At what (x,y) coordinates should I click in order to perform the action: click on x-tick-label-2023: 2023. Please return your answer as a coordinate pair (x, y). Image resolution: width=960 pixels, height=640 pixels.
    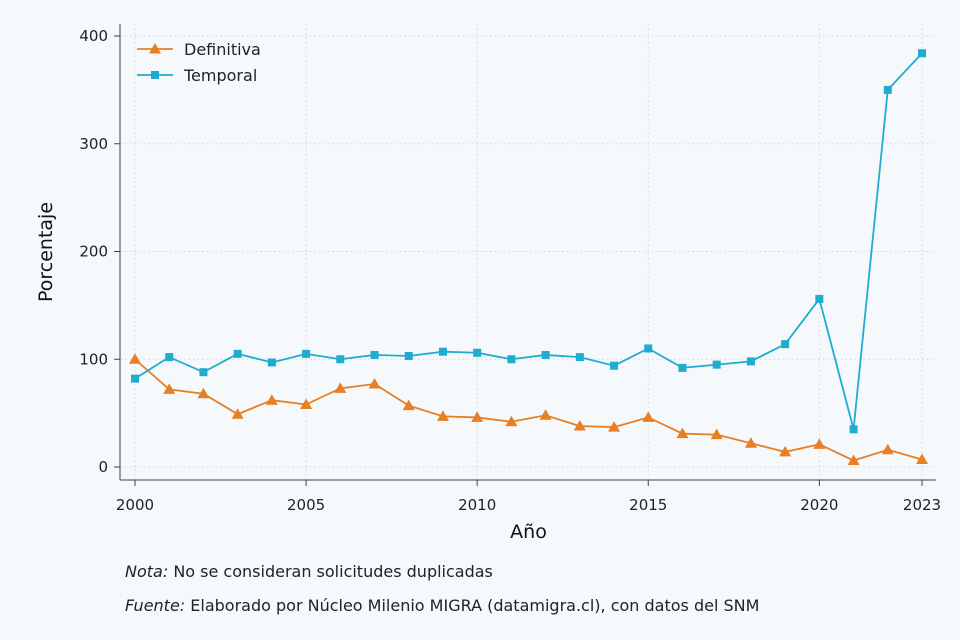
    Looking at the image, I should click on (922, 505).